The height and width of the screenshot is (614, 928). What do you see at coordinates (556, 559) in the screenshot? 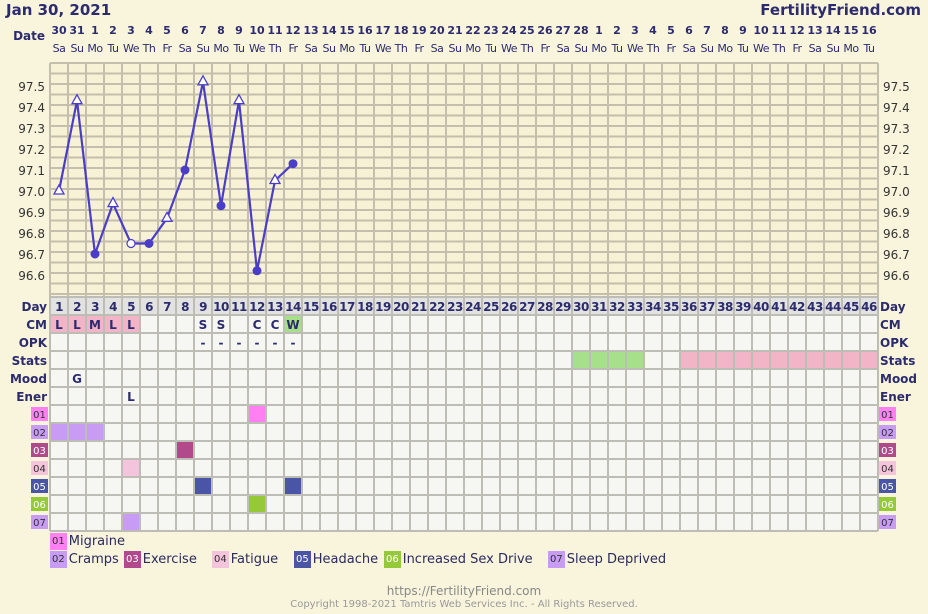
I see `legend-swatch: 07` at bounding box center [556, 559].